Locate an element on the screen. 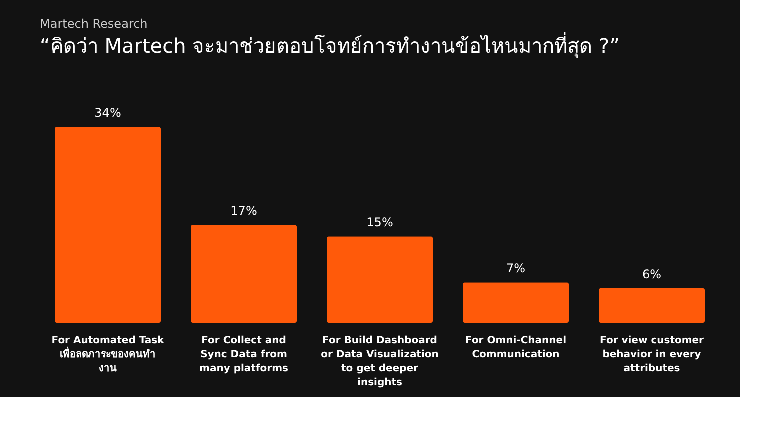  x-tick-label: For Omni-Channel Communication is located at coordinates (516, 348).